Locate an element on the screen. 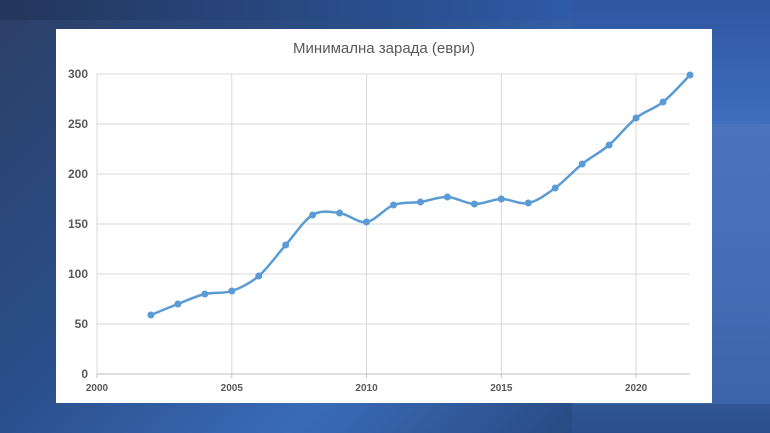 This screenshot has height=433, width=770. x-tick-label: 2010 is located at coordinates (366, 388).